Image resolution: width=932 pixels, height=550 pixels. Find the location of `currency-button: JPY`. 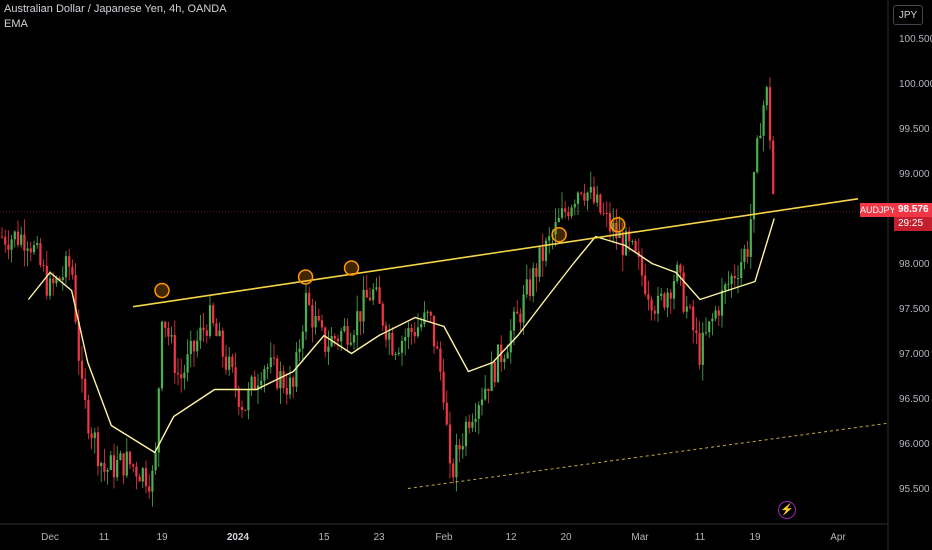

currency-button: JPY is located at coordinates (908, 15).